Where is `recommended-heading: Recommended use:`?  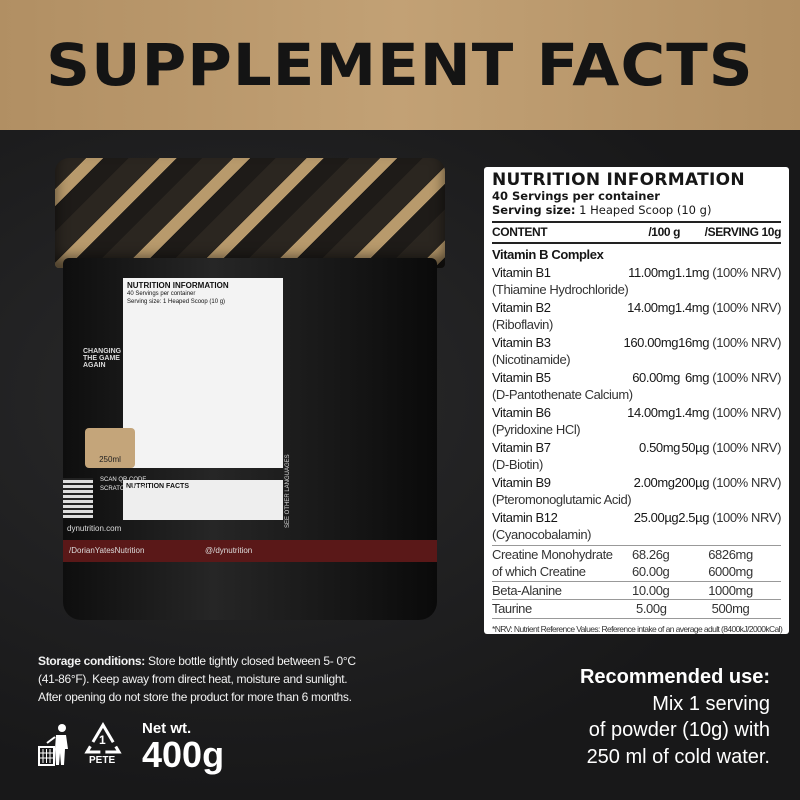 recommended-heading: Recommended use: is located at coordinates (674, 677).